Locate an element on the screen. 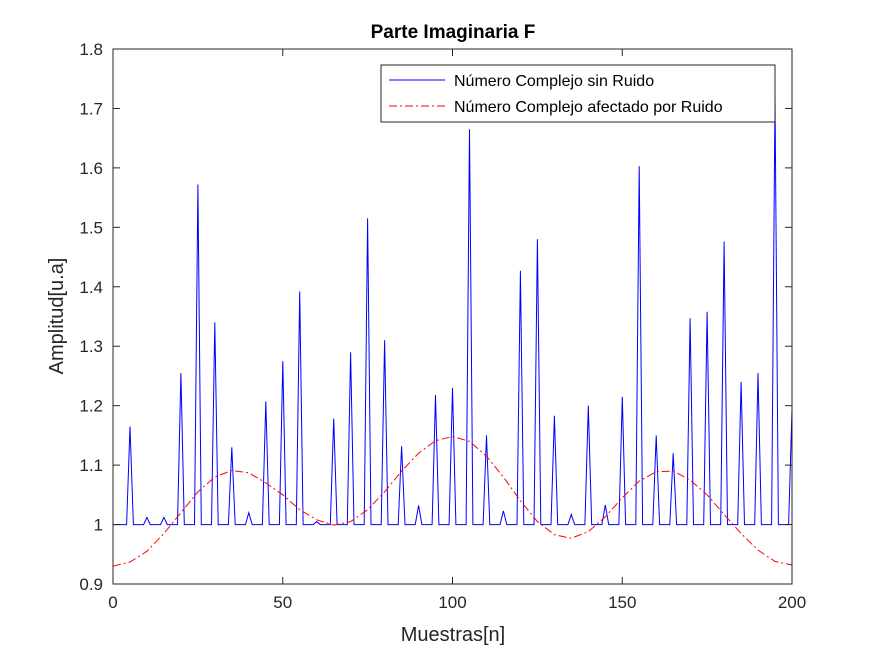  y-tick-label-7: 1.6 is located at coordinates (91, 168).